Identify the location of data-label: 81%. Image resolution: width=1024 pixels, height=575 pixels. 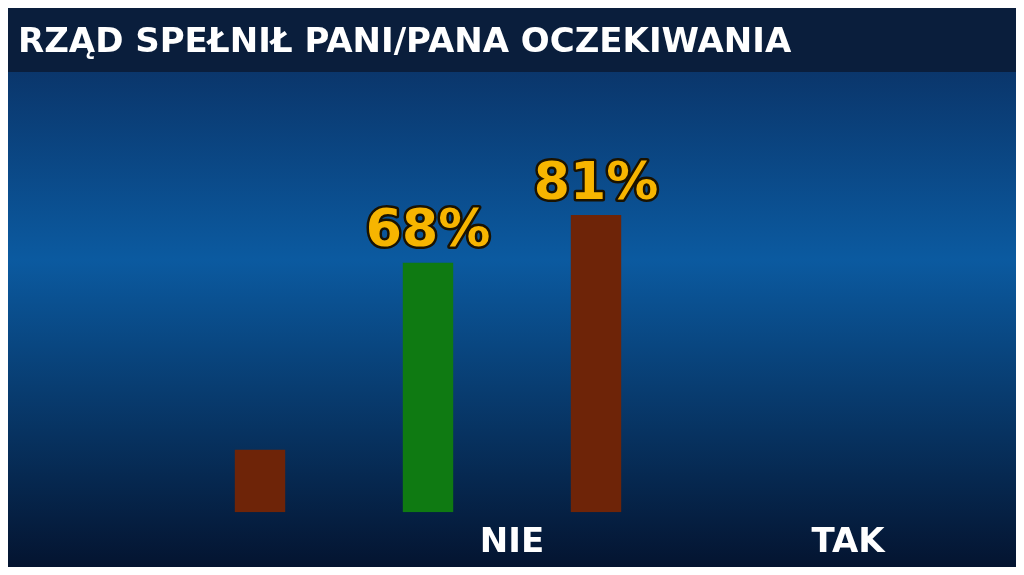
(596, 180).